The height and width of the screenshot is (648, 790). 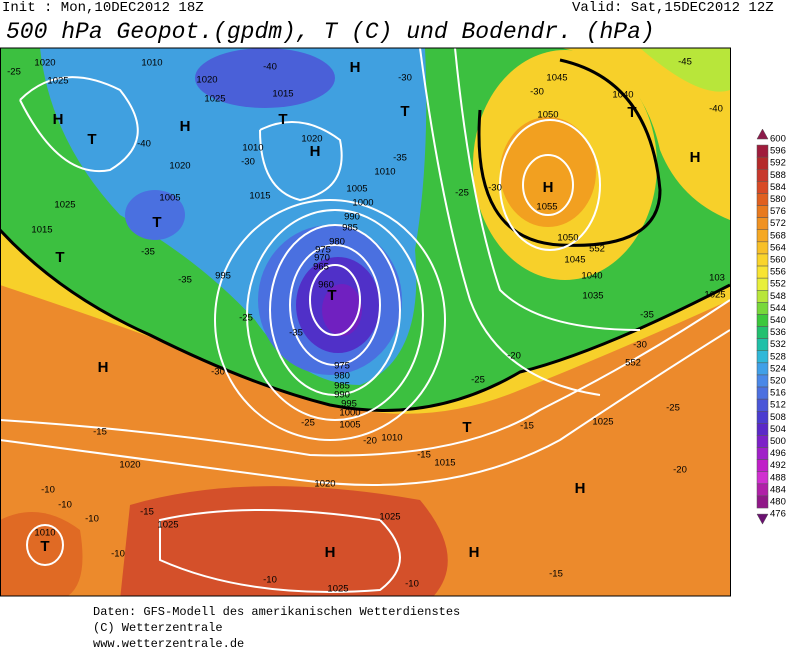 What do you see at coordinates (778, 514) in the screenshot?
I see `colorbar-label: 476` at bounding box center [778, 514].